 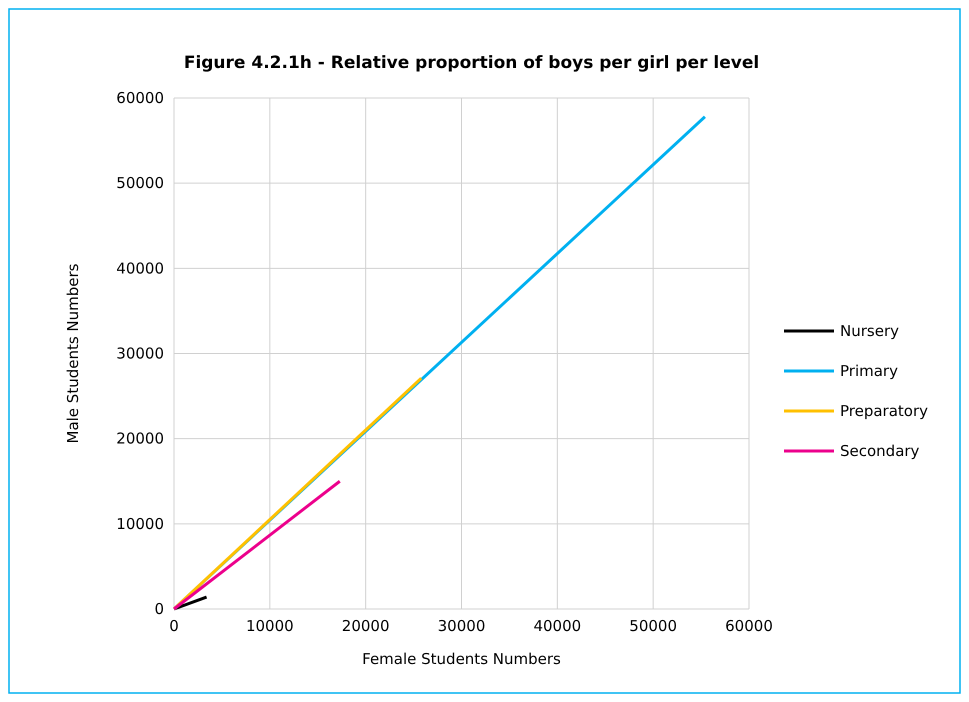 I want to click on y-tick-label: 20000, so click(x=140, y=439).